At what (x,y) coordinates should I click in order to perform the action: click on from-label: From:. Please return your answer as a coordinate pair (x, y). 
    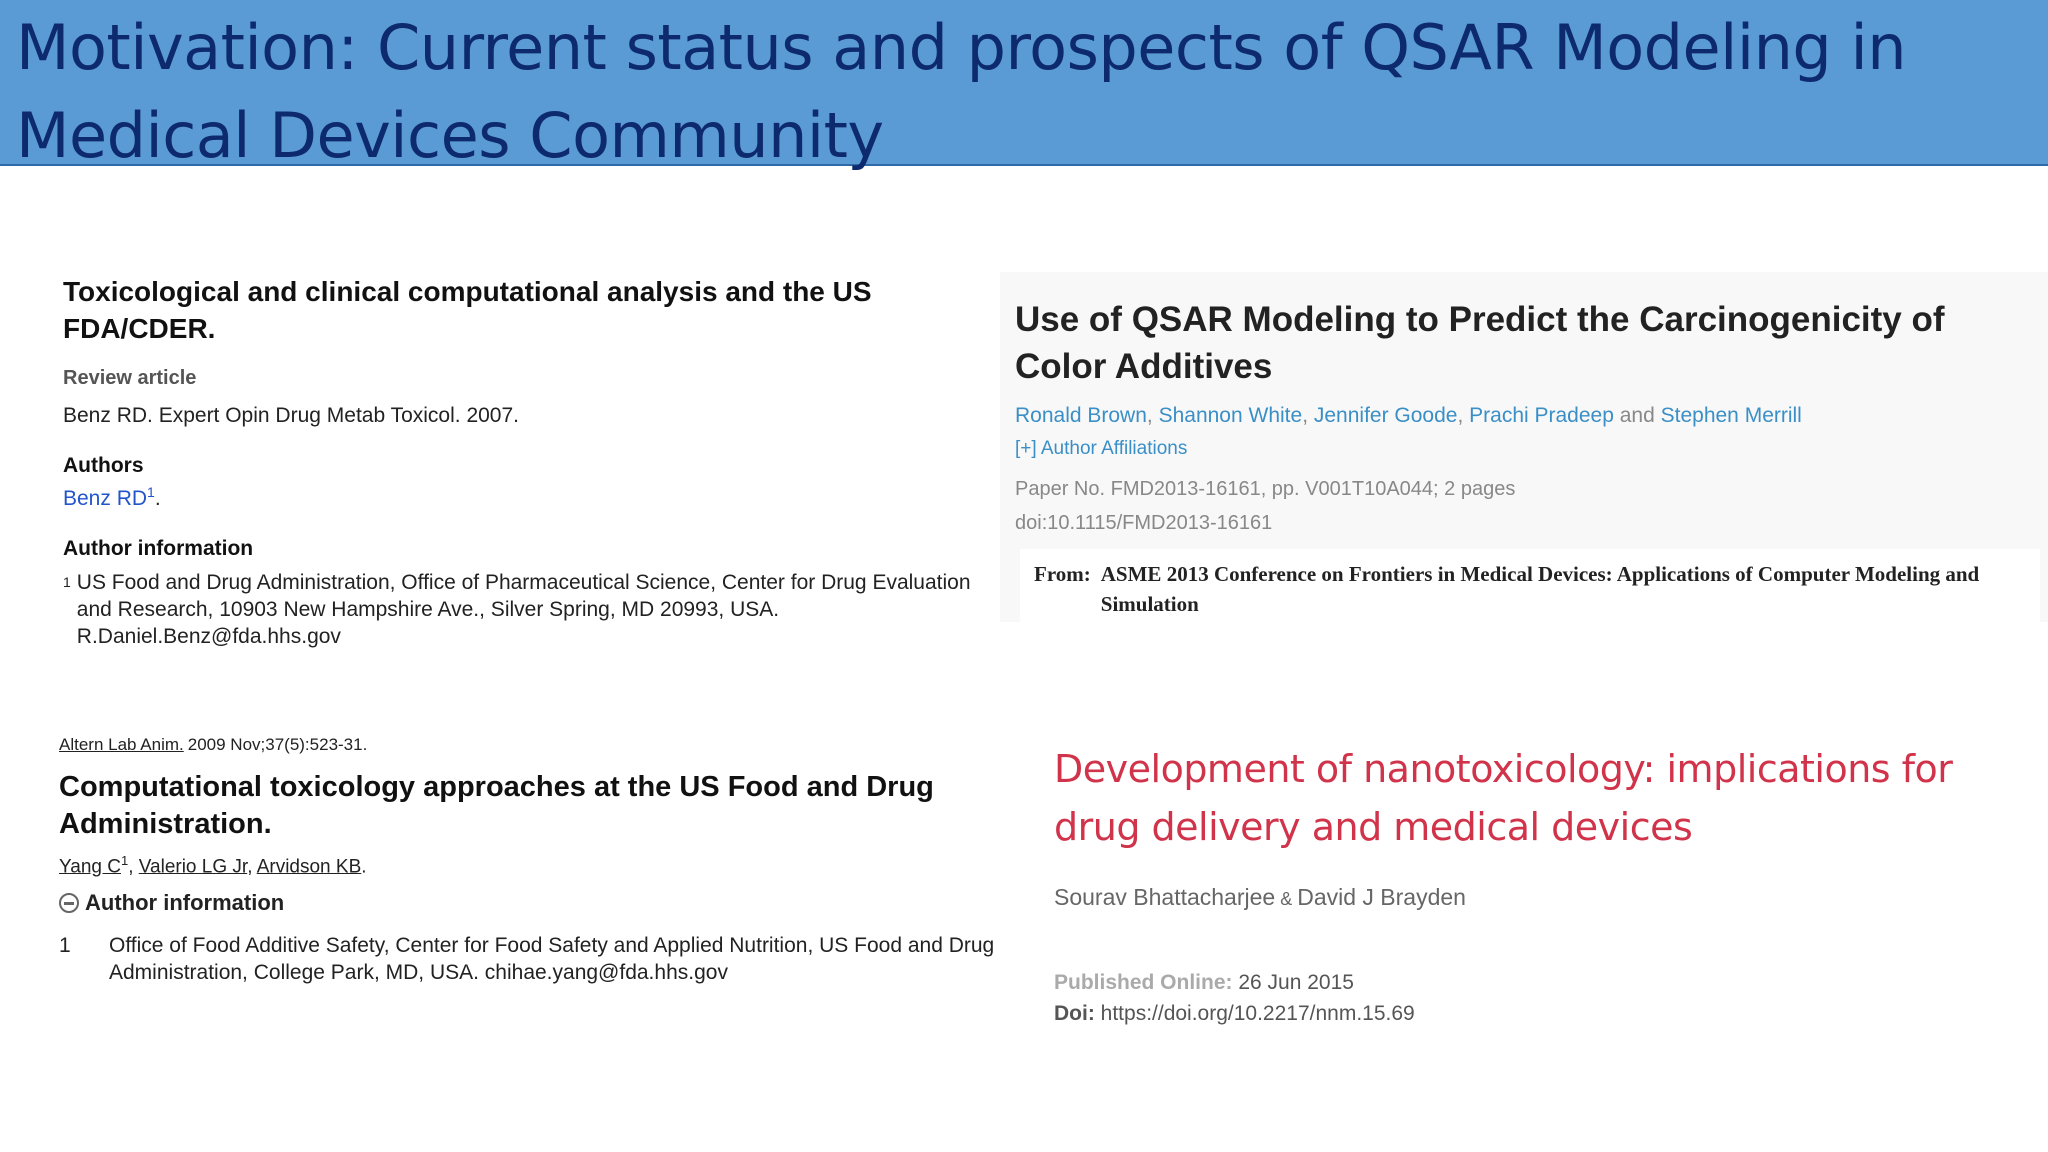
    Looking at the image, I should click on (1062, 574).